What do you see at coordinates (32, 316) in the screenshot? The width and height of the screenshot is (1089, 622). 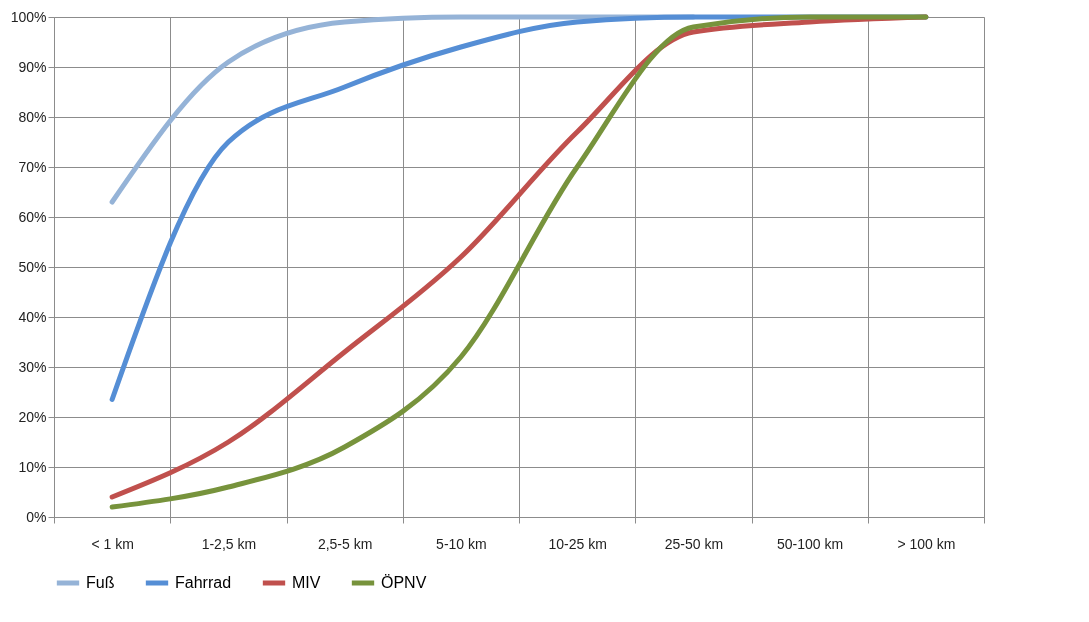 I see `y-tick-label: 40%` at bounding box center [32, 316].